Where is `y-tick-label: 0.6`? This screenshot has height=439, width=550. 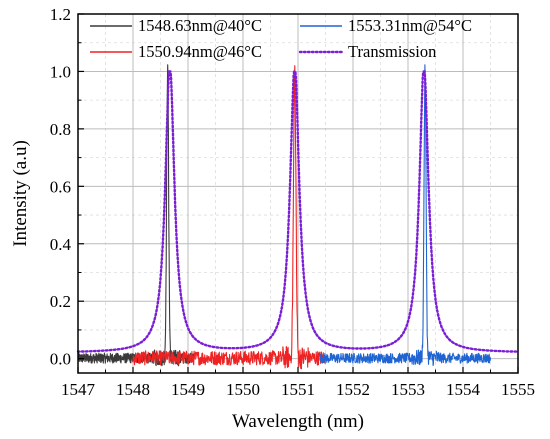
y-tick-label: 0.6 is located at coordinates (60, 186).